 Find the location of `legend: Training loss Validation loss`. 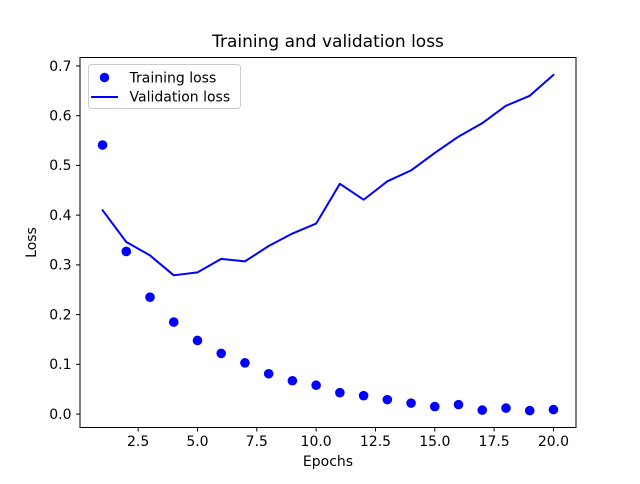

legend: Training loss Validation loss is located at coordinates (164, 86).